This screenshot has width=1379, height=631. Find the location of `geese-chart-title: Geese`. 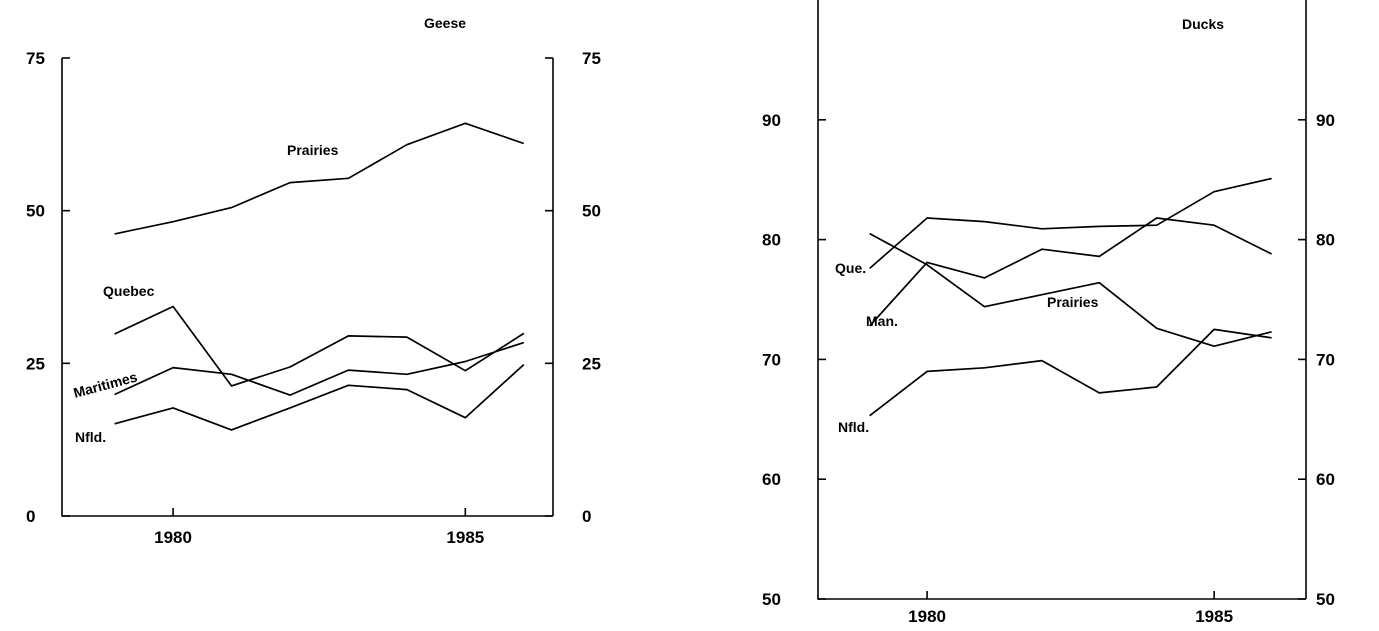

geese-chart-title: Geese is located at coordinates (445, 23).